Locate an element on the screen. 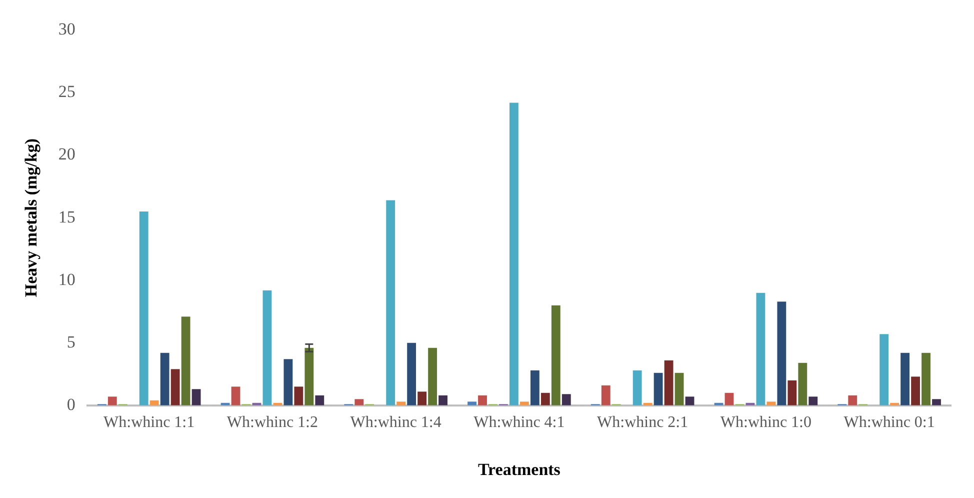  y-tick-label: 20 is located at coordinates (67, 154).